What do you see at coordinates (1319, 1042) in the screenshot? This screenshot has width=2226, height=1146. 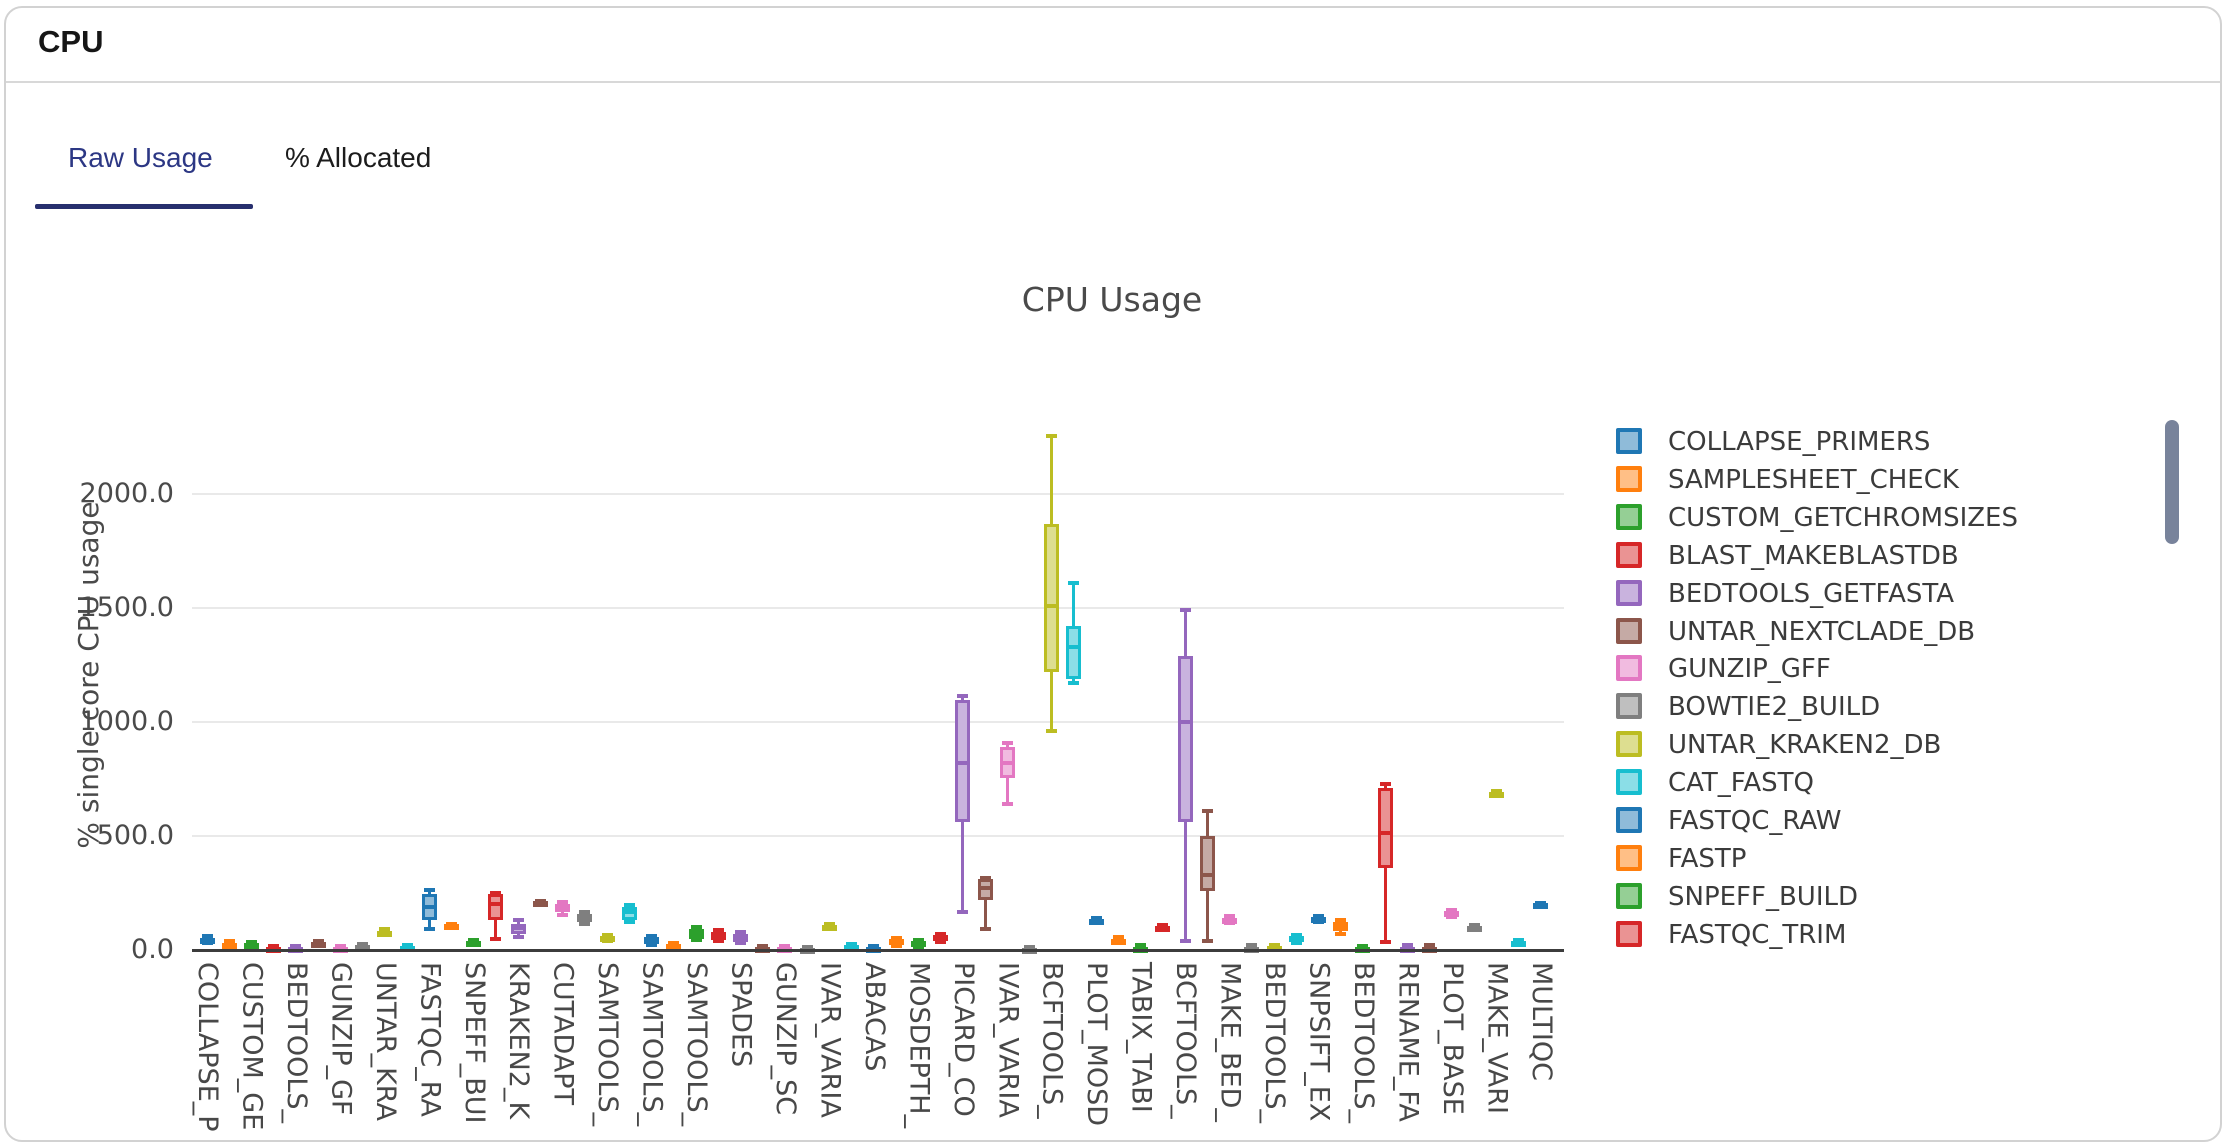 I see `x-tick-label: SNPSIFT_EX` at bounding box center [1319, 1042].